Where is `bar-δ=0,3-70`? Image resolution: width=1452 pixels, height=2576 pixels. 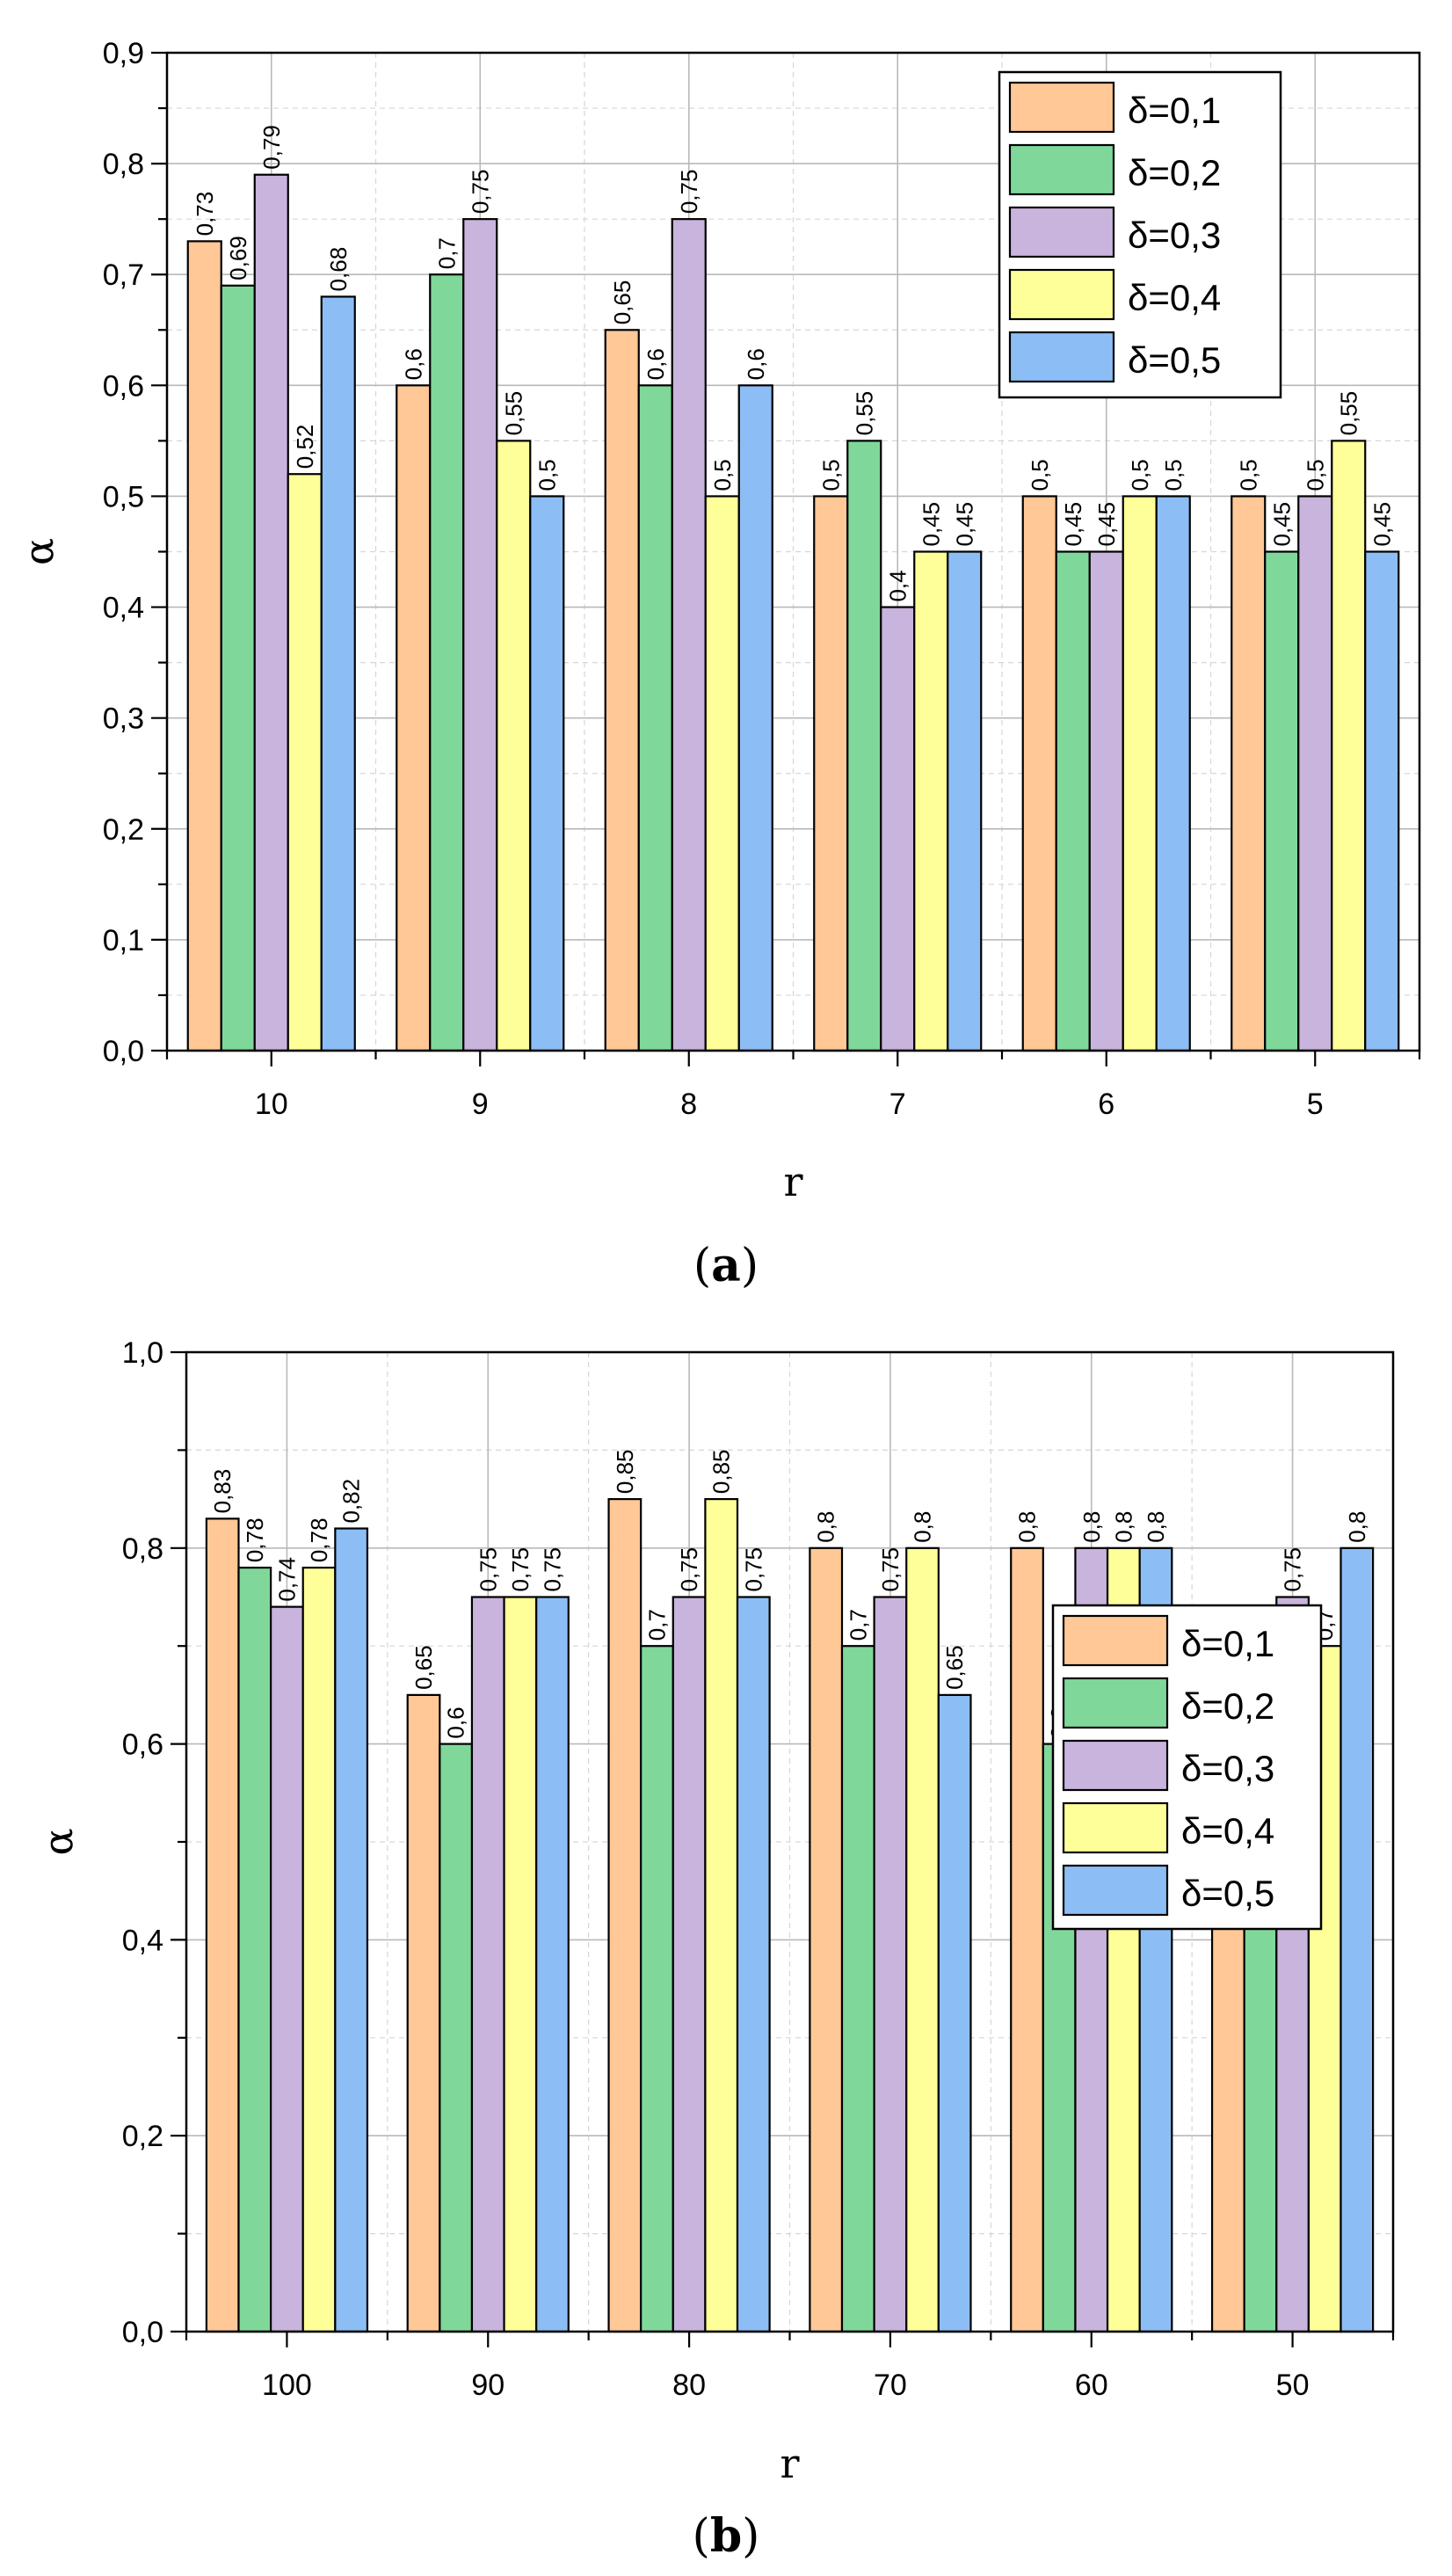 bar-δ=0,3-70 is located at coordinates (890, 1964).